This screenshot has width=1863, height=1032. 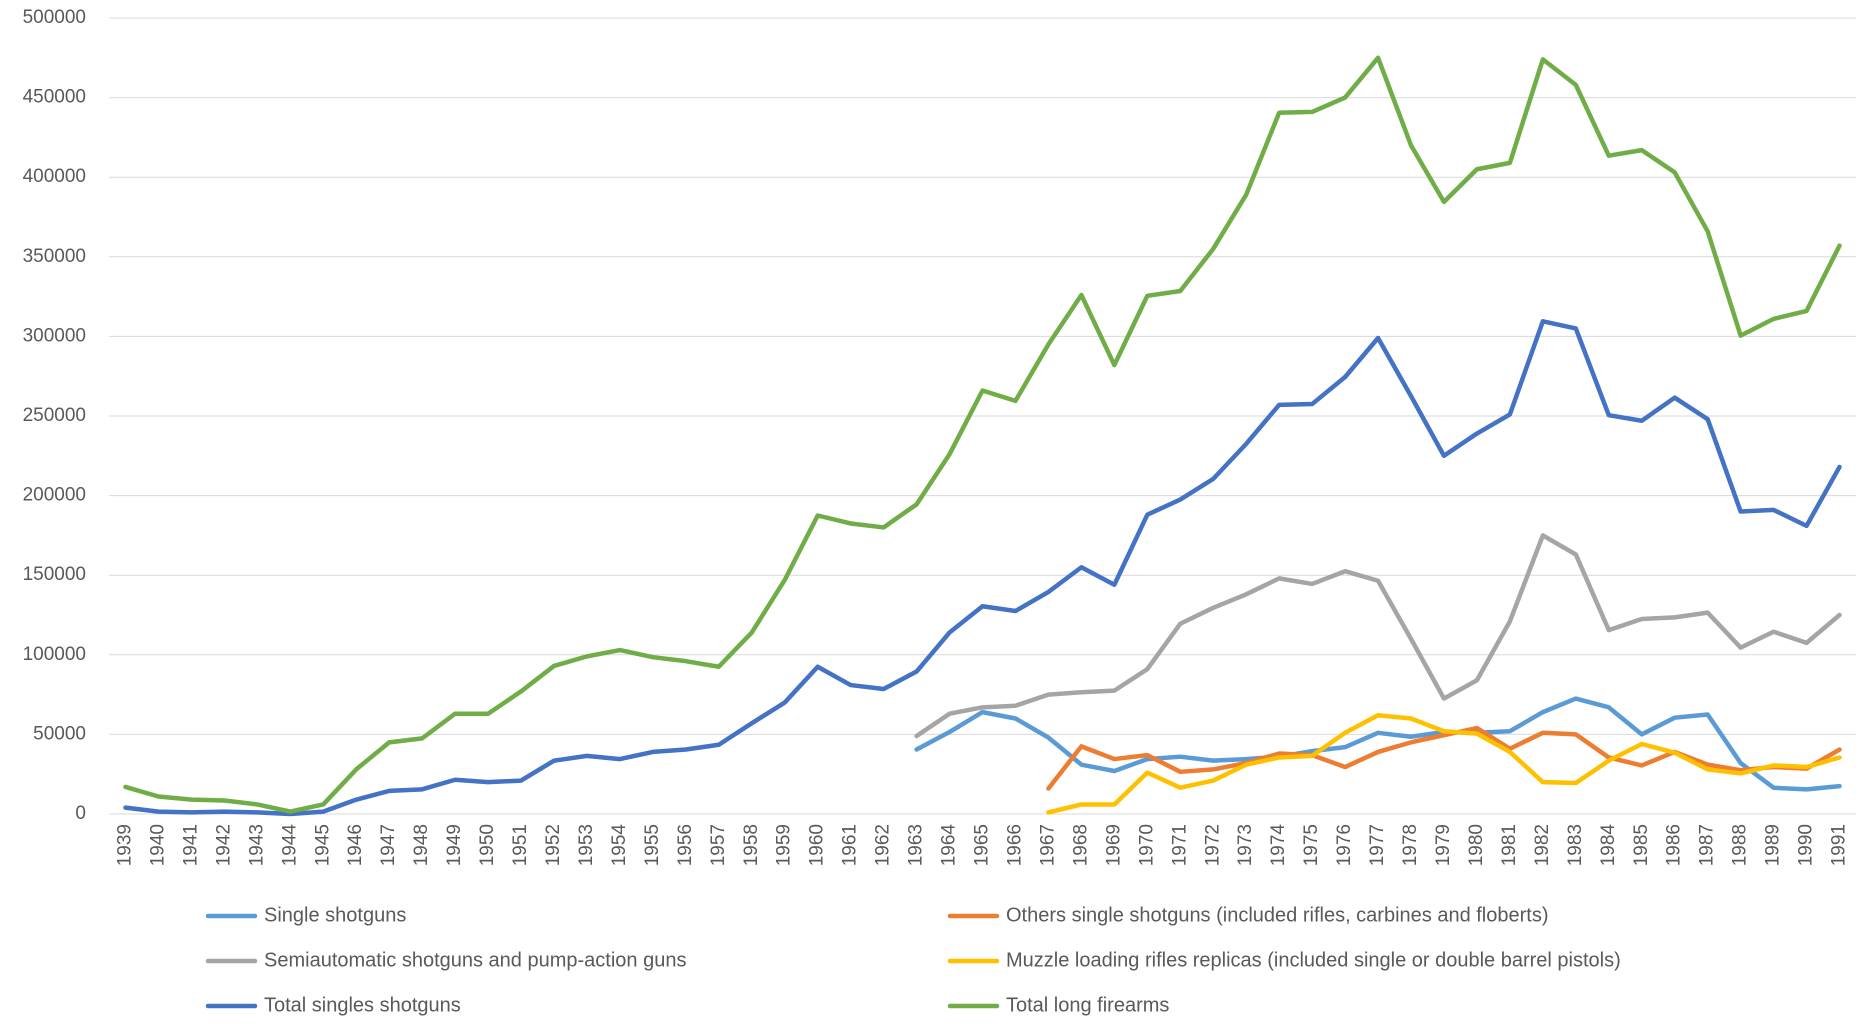 I want to click on x-tick-label: 1957, so click(x=718, y=845).